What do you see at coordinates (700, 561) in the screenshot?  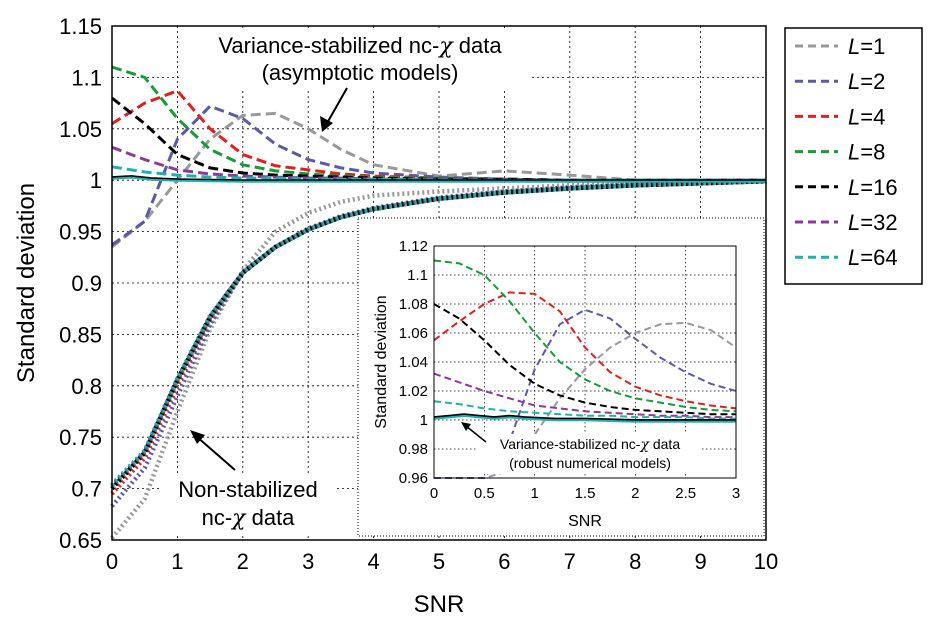 I see `x-tick-label: 9` at bounding box center [700, 561].